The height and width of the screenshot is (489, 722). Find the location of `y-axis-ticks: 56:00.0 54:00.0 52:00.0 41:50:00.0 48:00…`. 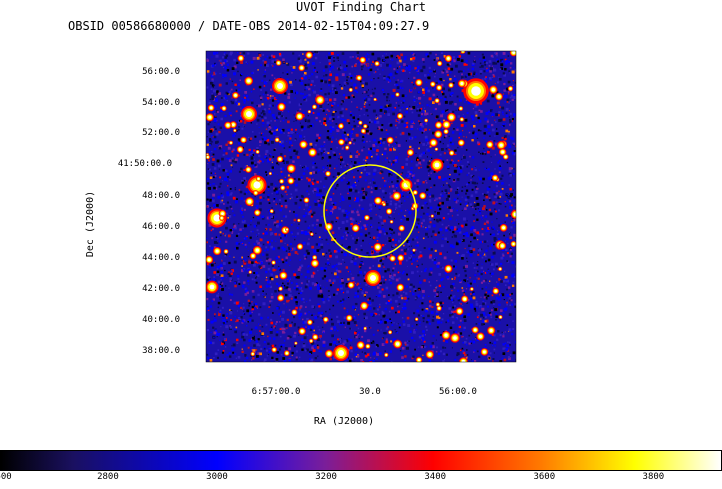

y-axis-ticks: 56:00.0 54:00.0 52:00.0 41:50:00.0 48:00… is located at coordinates (149, 211).